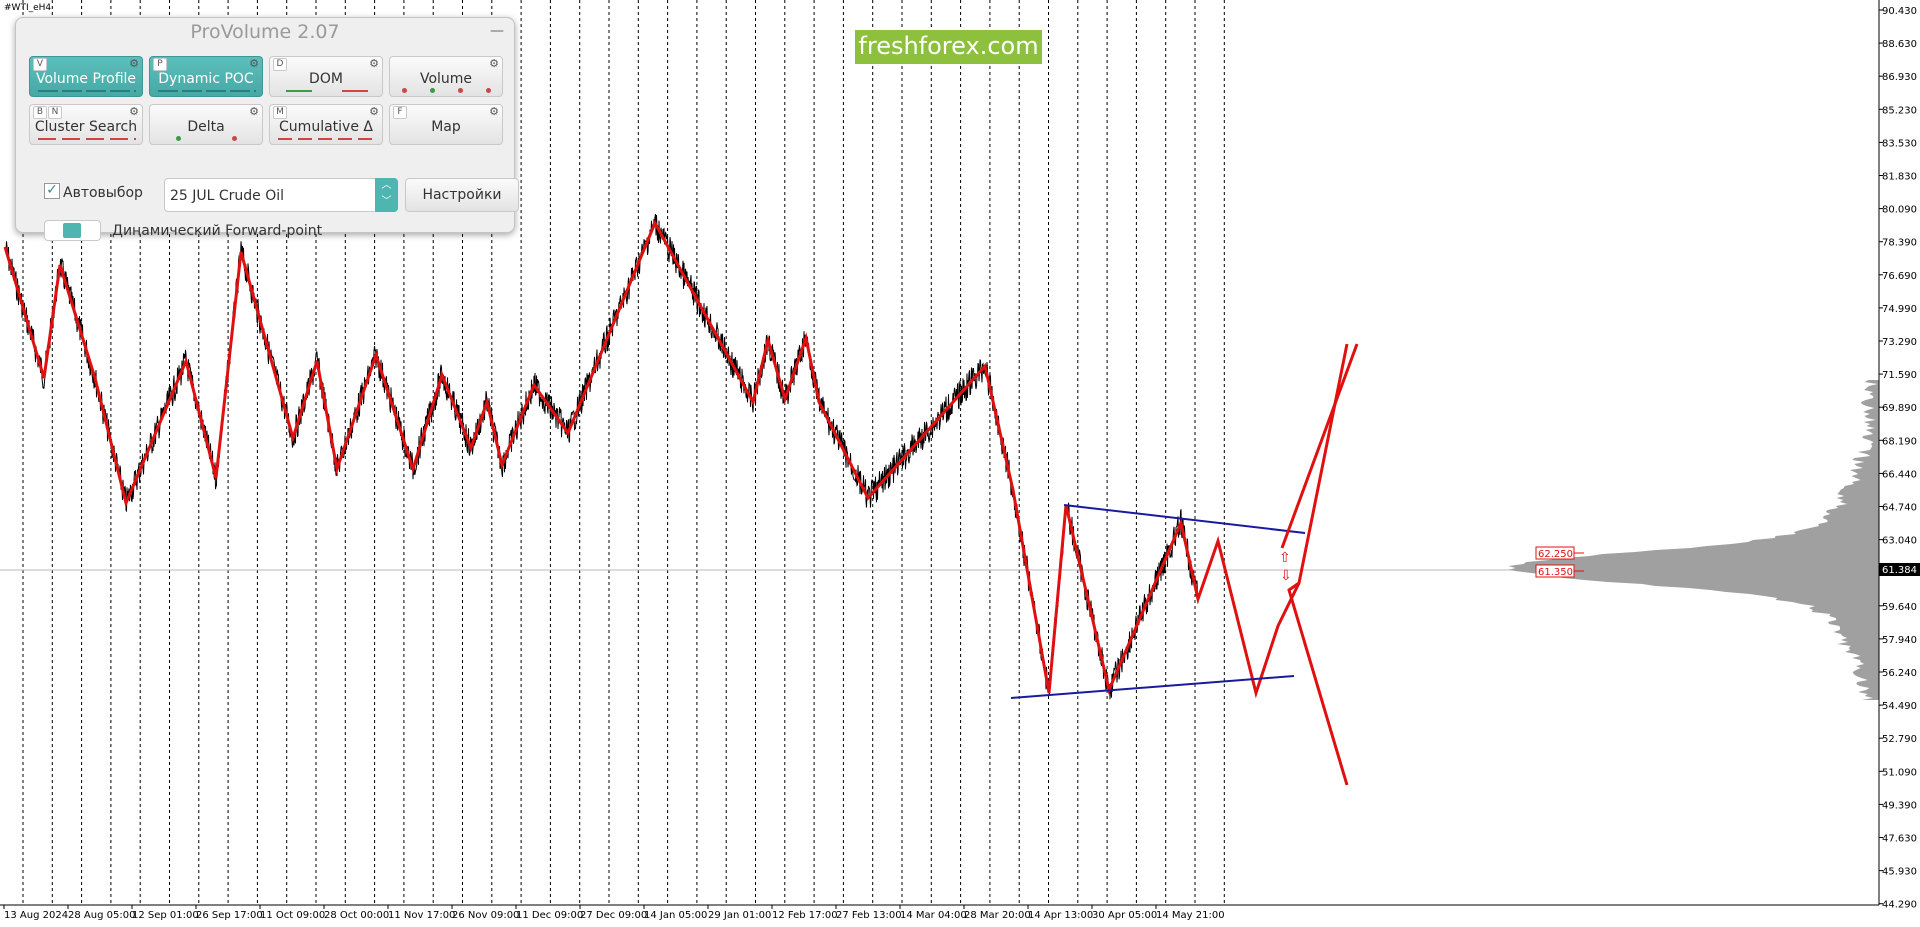 The width and height of the screenshot is (1920, 927). I want to click on dynamic-poc-button: P ⚙ Dynamic POC, so click(206, 76).